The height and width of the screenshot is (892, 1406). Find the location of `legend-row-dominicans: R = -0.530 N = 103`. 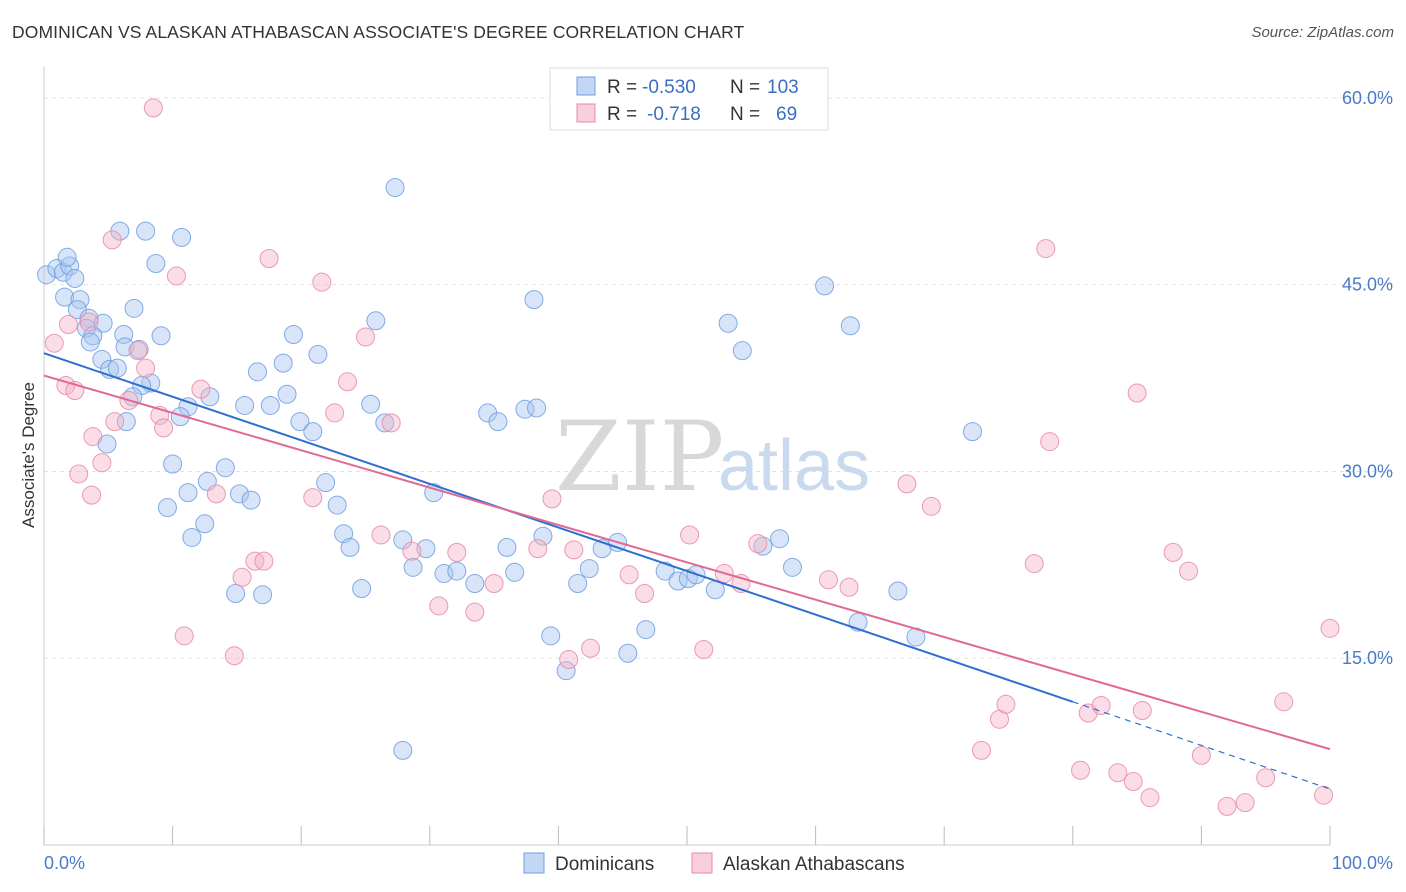

legend-row-dominicans: R = -0.530 N = 103 is located at coordinates (687, 87).